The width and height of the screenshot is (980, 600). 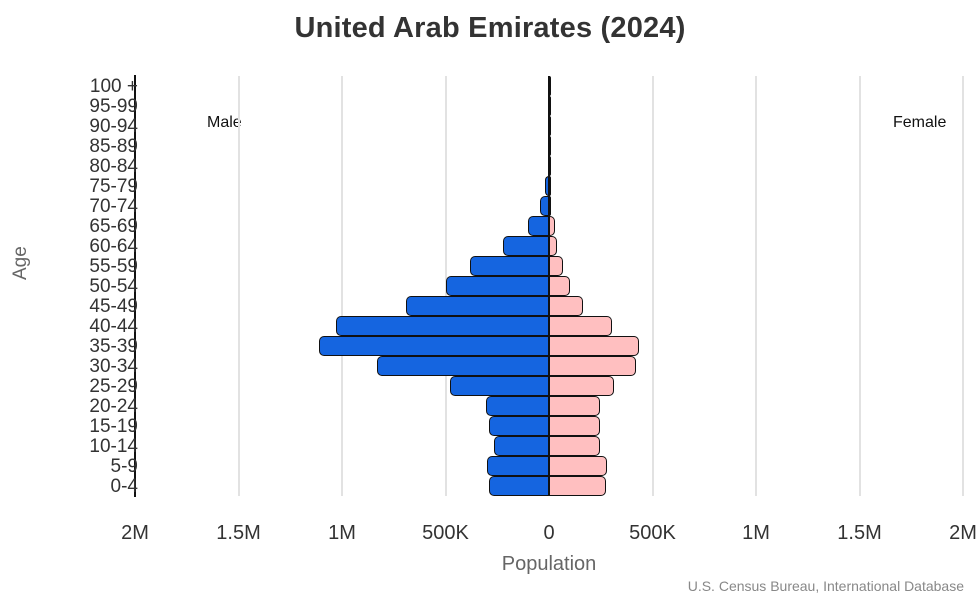 What do you see at coordinates (113, 146) in the screenshot?
I see `age-group-label: 85-89` at bounding box center [113, 146].